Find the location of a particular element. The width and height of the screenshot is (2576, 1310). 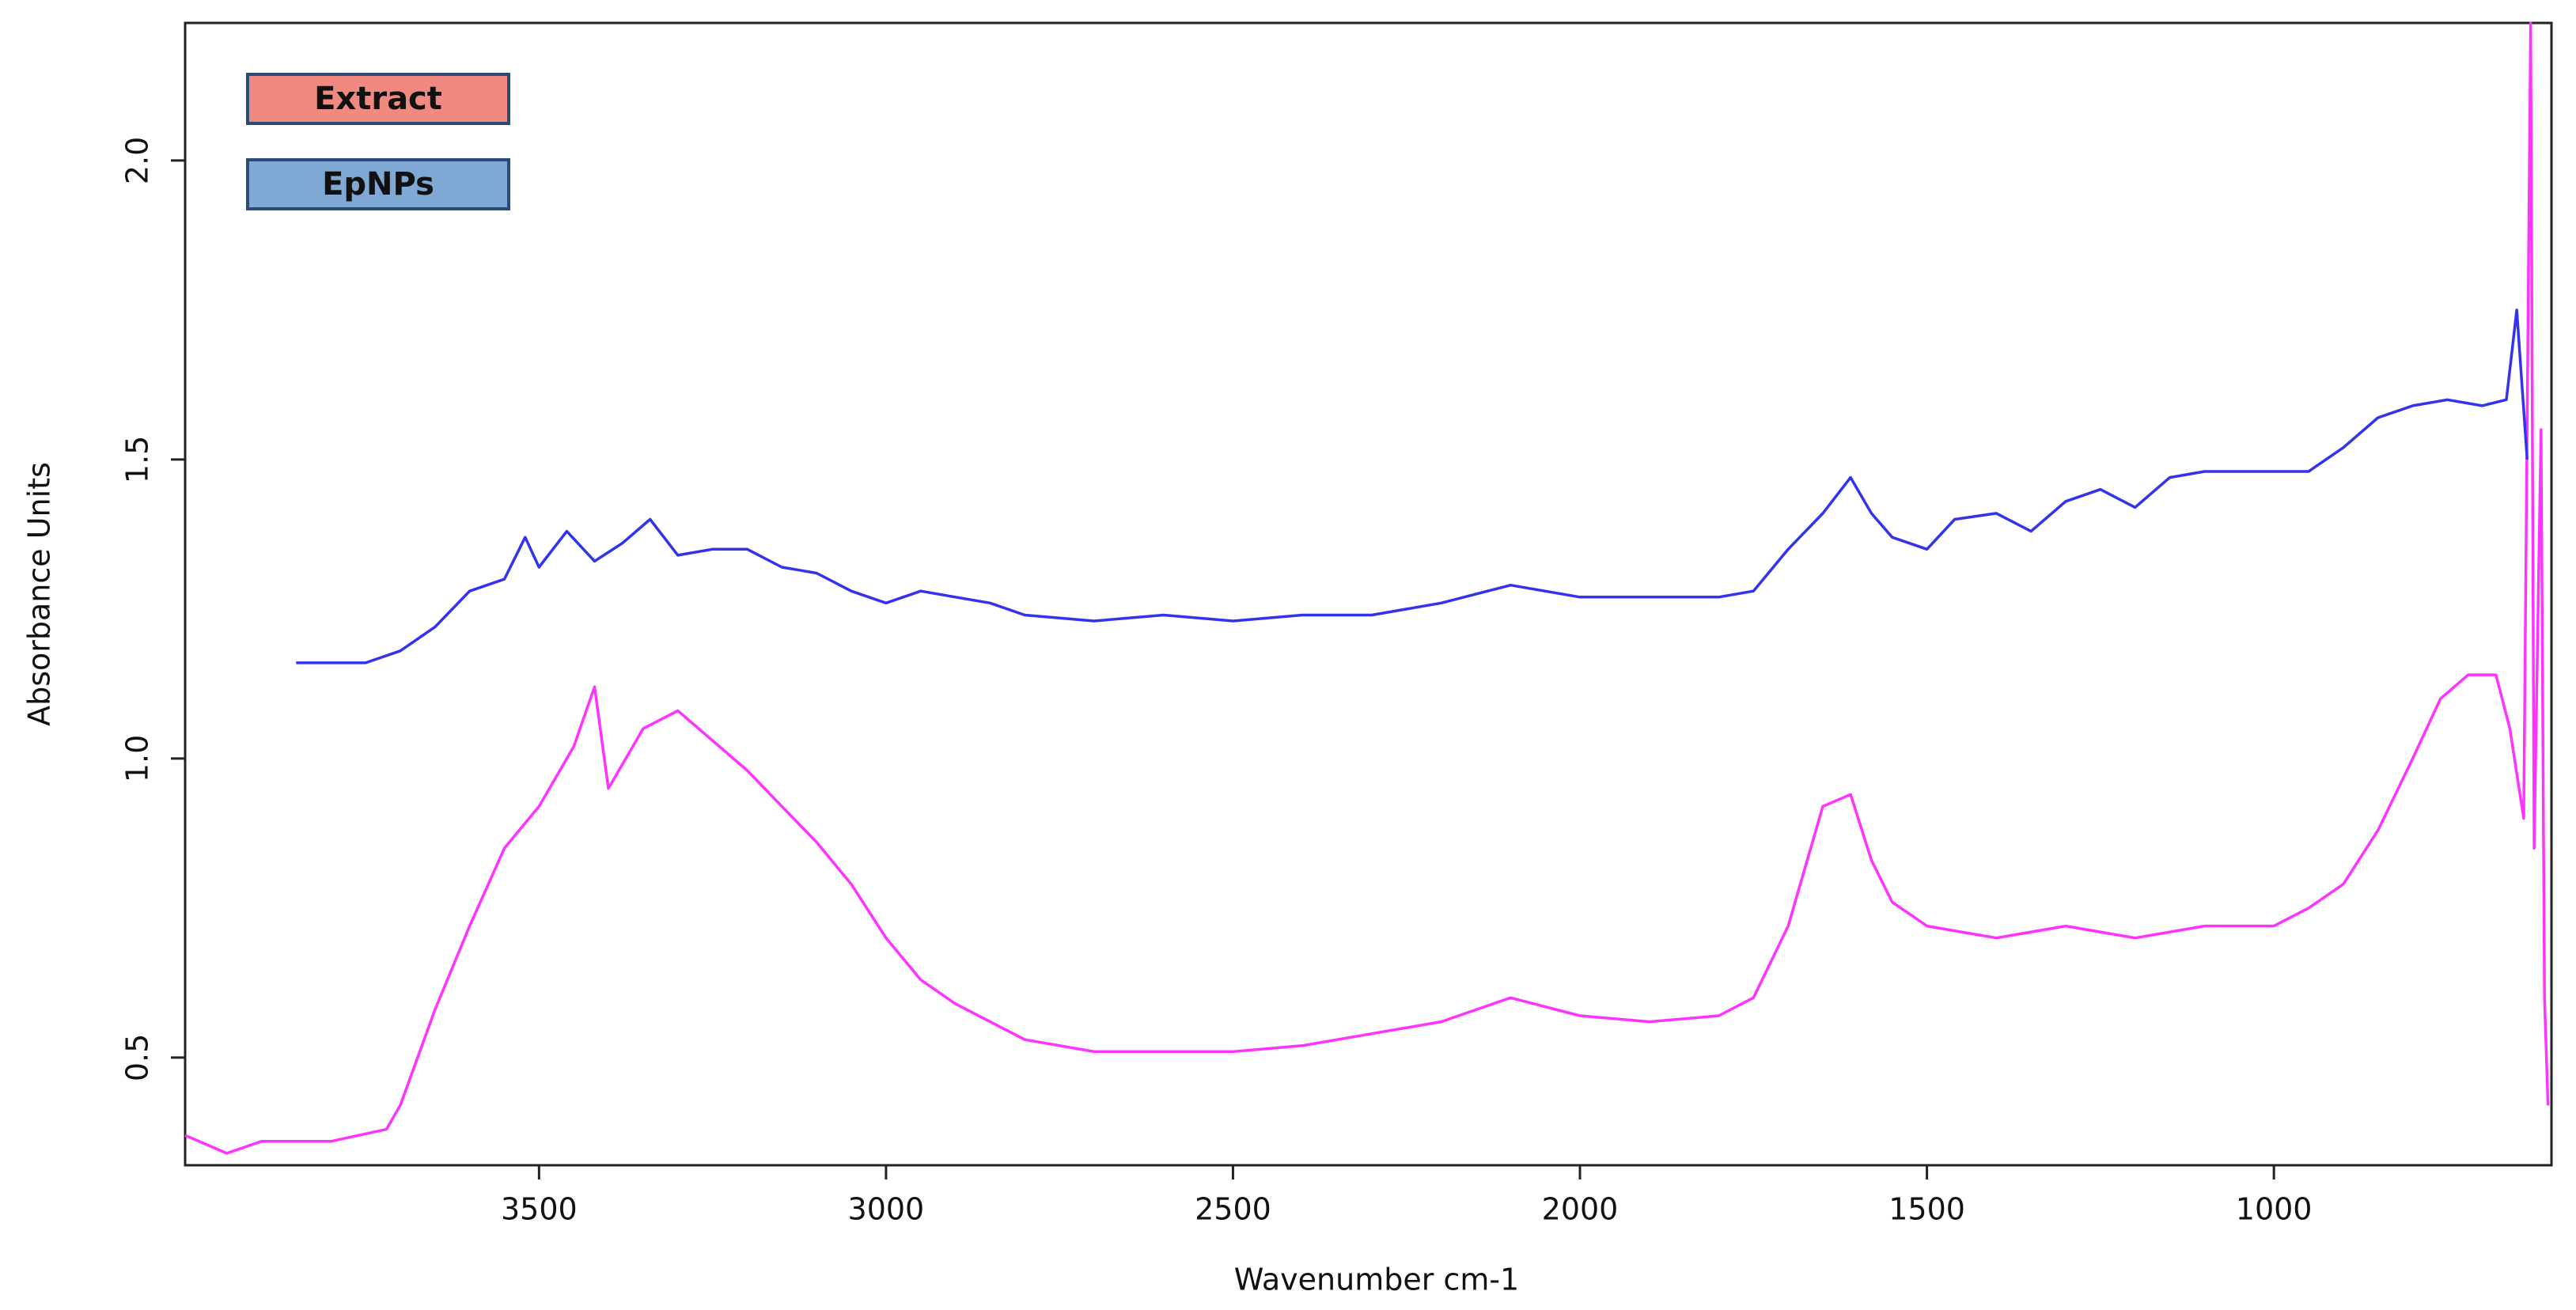

legend-text: EpNPs is located at coordinates (378, 184).